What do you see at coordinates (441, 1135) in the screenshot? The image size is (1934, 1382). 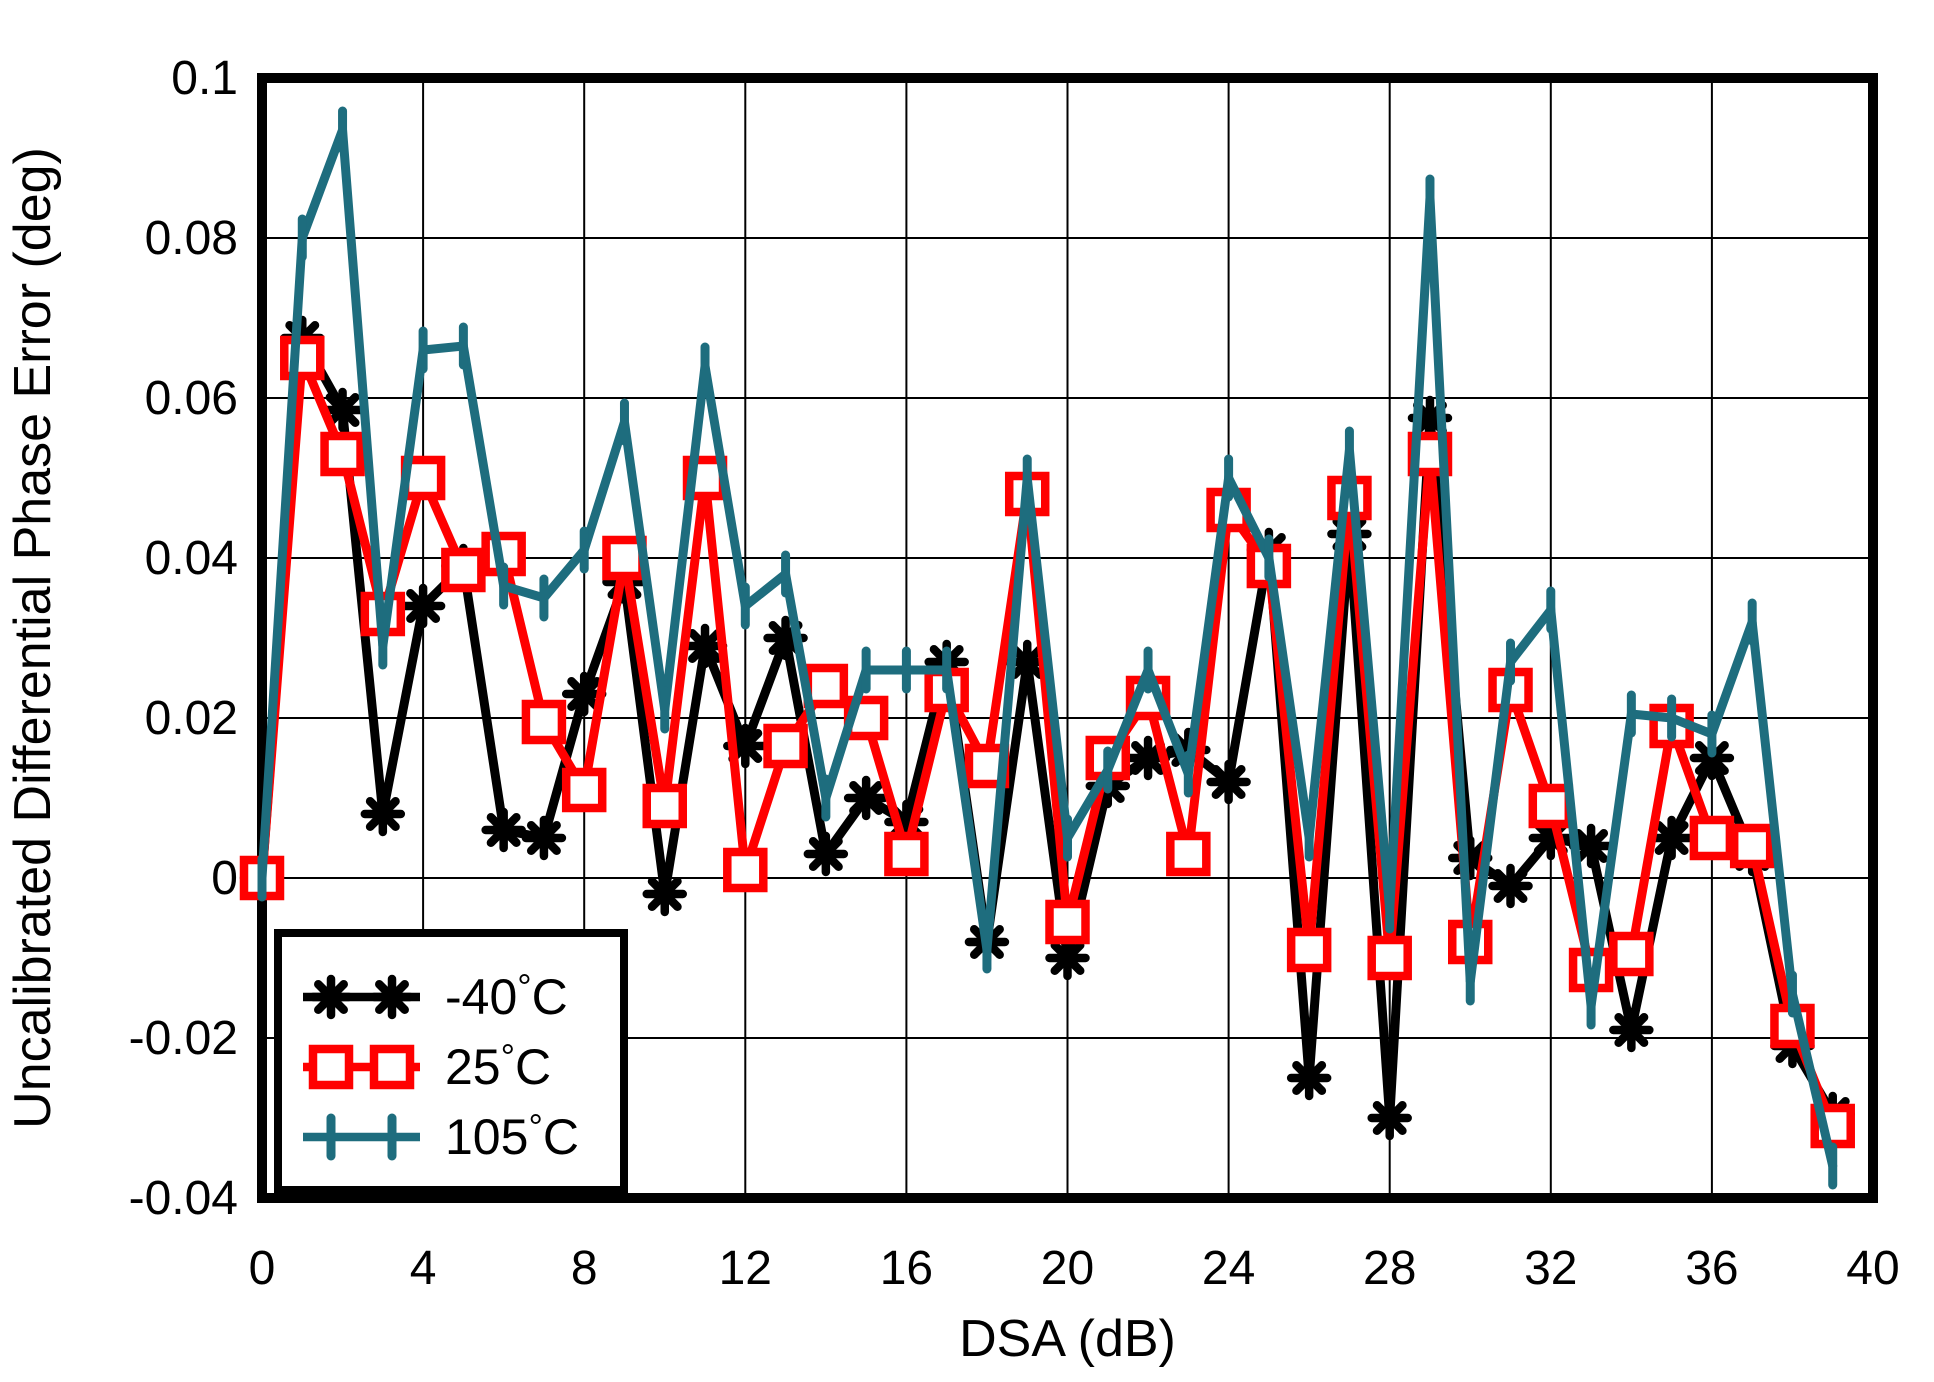 I see `legend-entry-105c: 105°C` at bounding box center [441, 1135].